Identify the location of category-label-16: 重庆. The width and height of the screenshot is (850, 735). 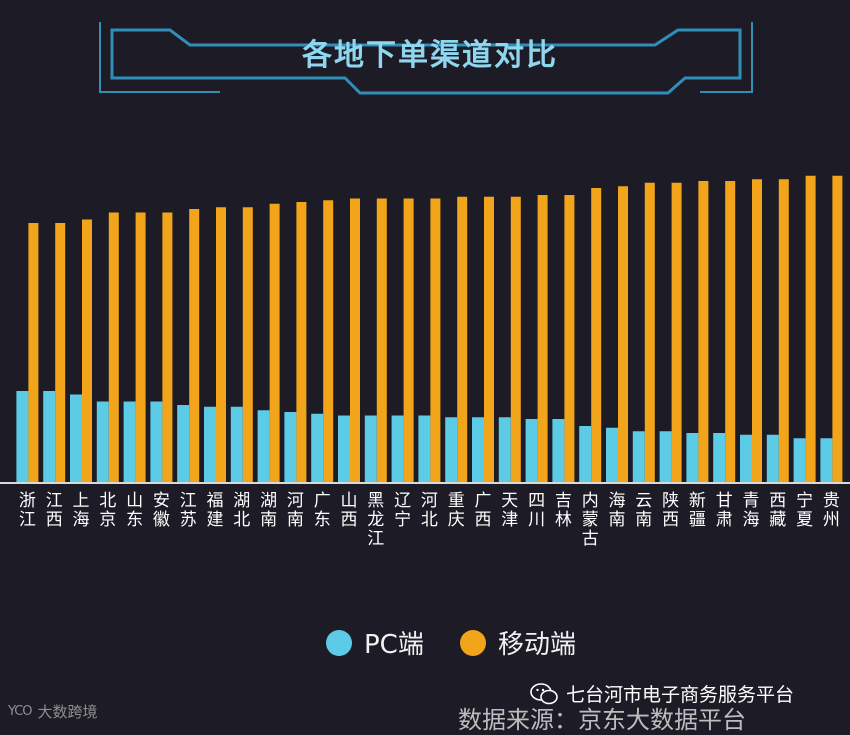
(456, 510).